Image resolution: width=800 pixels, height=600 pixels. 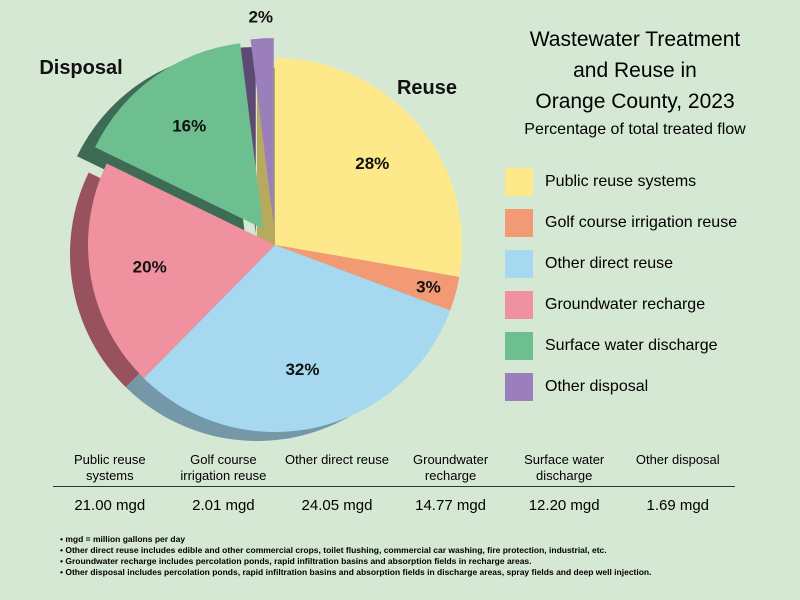 What do you see at coordinates (336, 459) in the screenshot?
I see `table-header-cell: Other direct reuse` at bounding box center [336, 459].